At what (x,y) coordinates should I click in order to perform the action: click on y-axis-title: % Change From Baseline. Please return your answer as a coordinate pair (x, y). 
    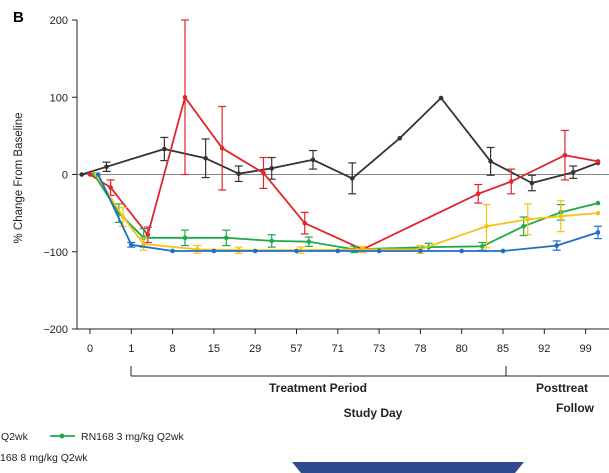
    Looking at the image, I should click on (19, 177).